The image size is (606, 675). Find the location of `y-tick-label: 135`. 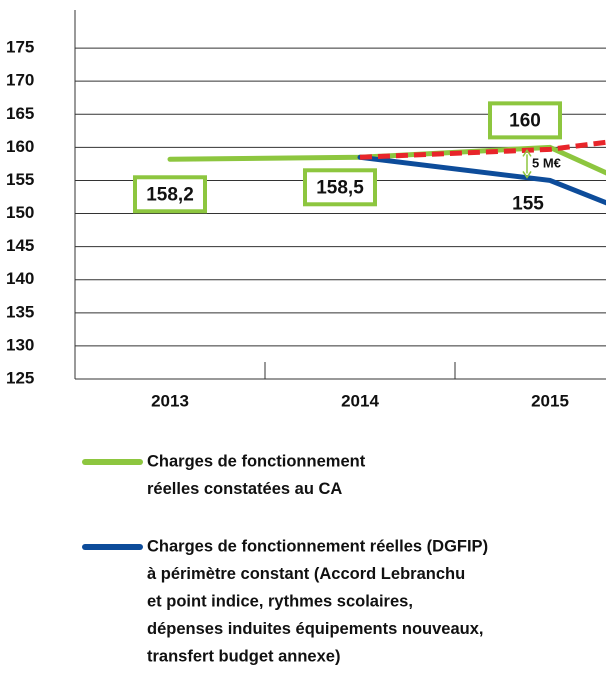

y-tick-label: 135 is located at coordinates (20, 311).